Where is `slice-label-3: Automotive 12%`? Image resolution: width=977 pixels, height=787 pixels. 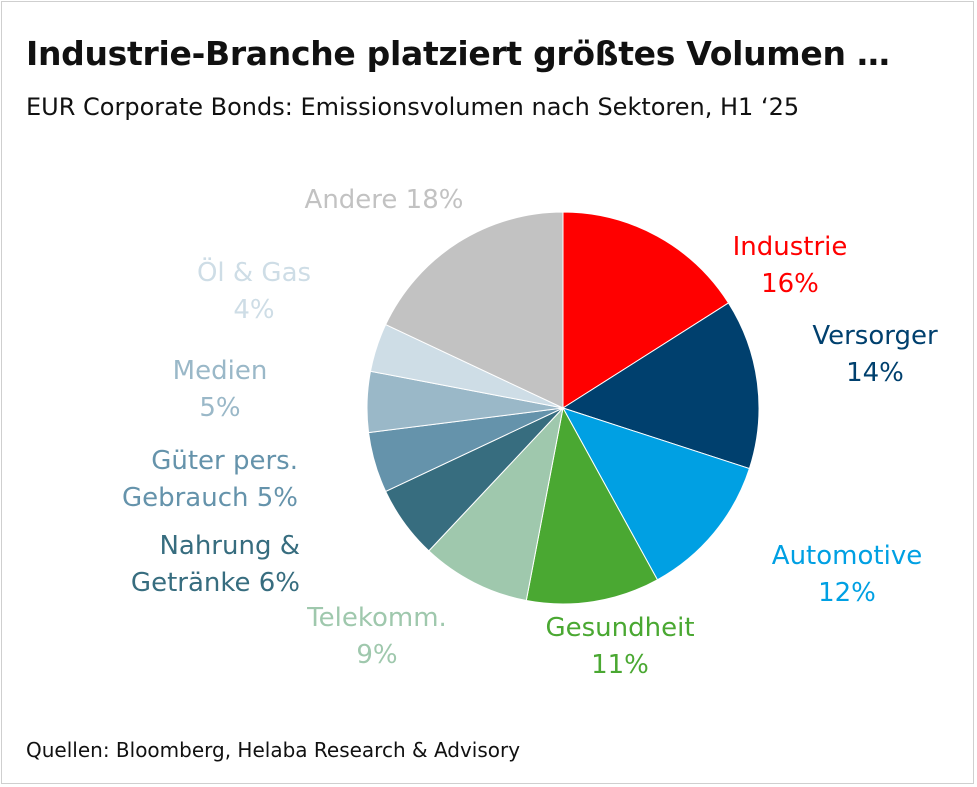 slice-label-3: Automotive 12% is located at coordinates (847, 574).